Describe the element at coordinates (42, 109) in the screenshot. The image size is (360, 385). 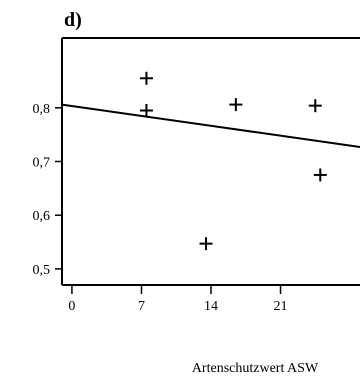
I see `y-tick-label: 0,8` at that location.